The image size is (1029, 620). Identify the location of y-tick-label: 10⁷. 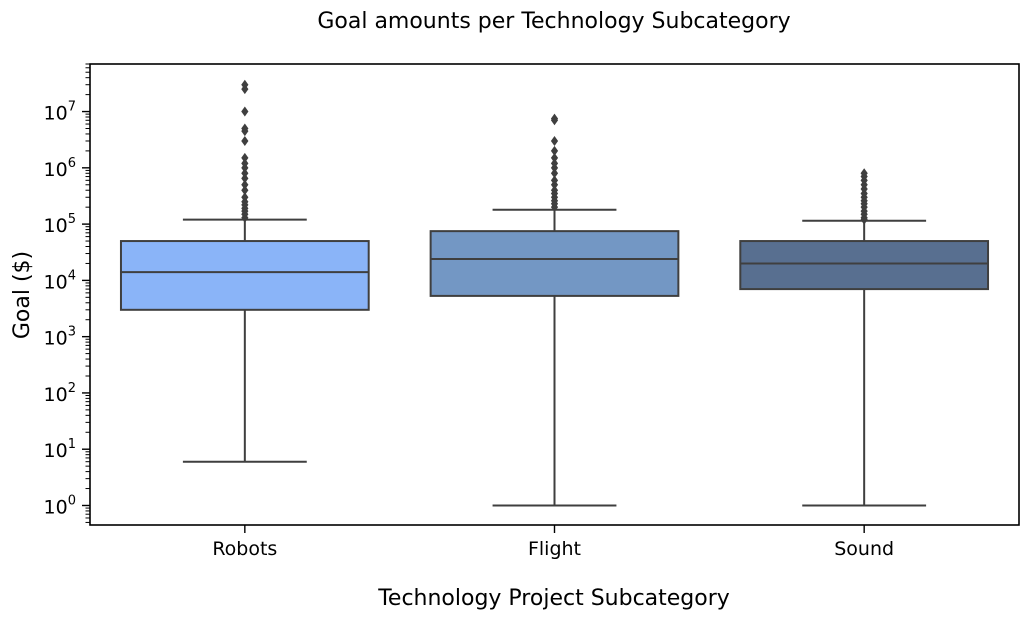
(60, 112).